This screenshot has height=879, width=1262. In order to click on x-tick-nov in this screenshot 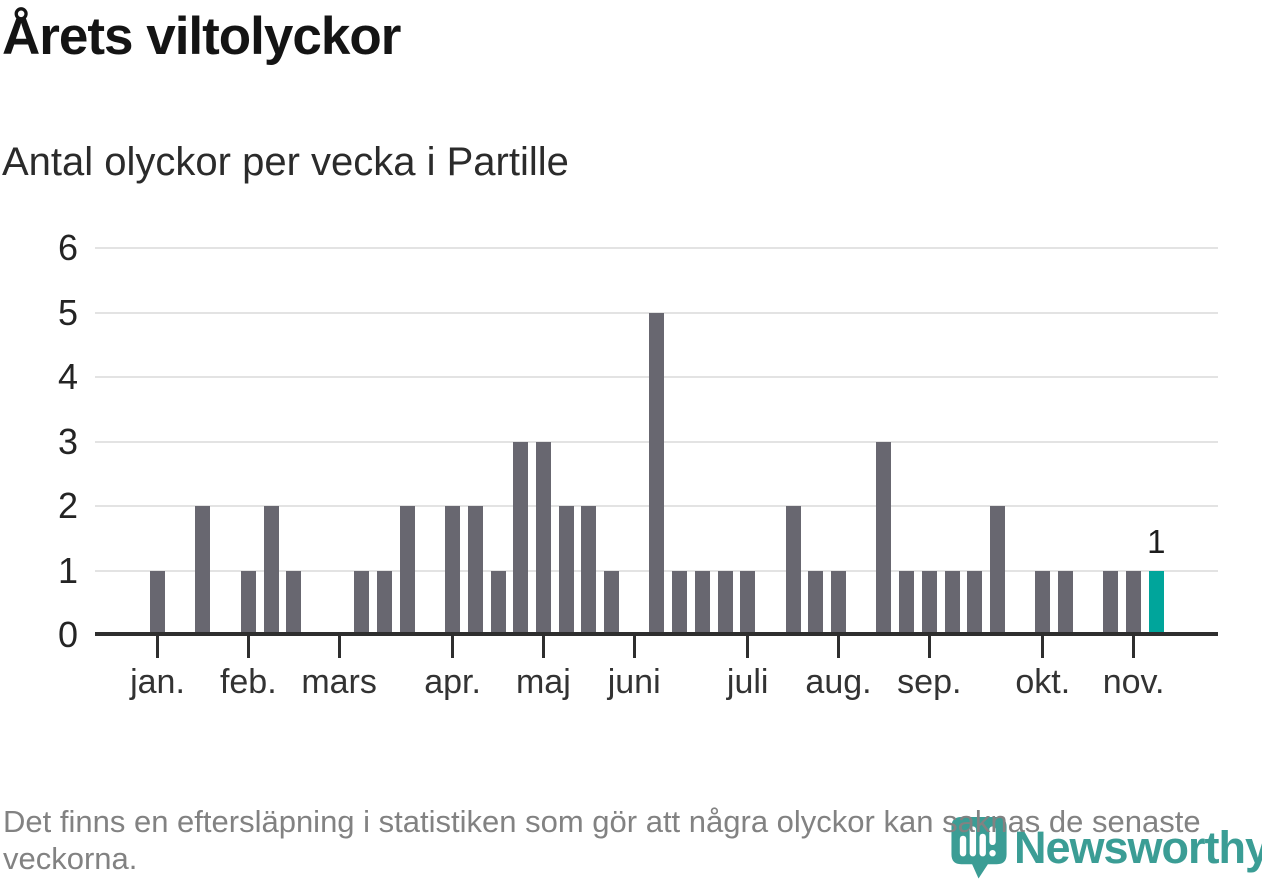, I will do `click(1134, 647)`.